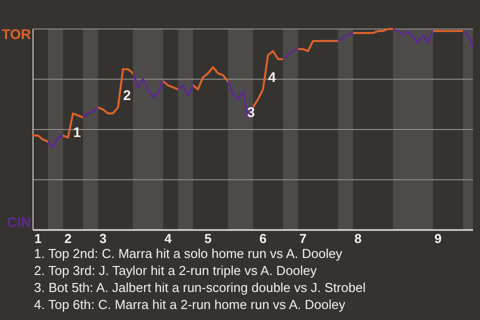 This screenshot has width=480, height=320. I want to click on text: CIN, so click(18, 222).